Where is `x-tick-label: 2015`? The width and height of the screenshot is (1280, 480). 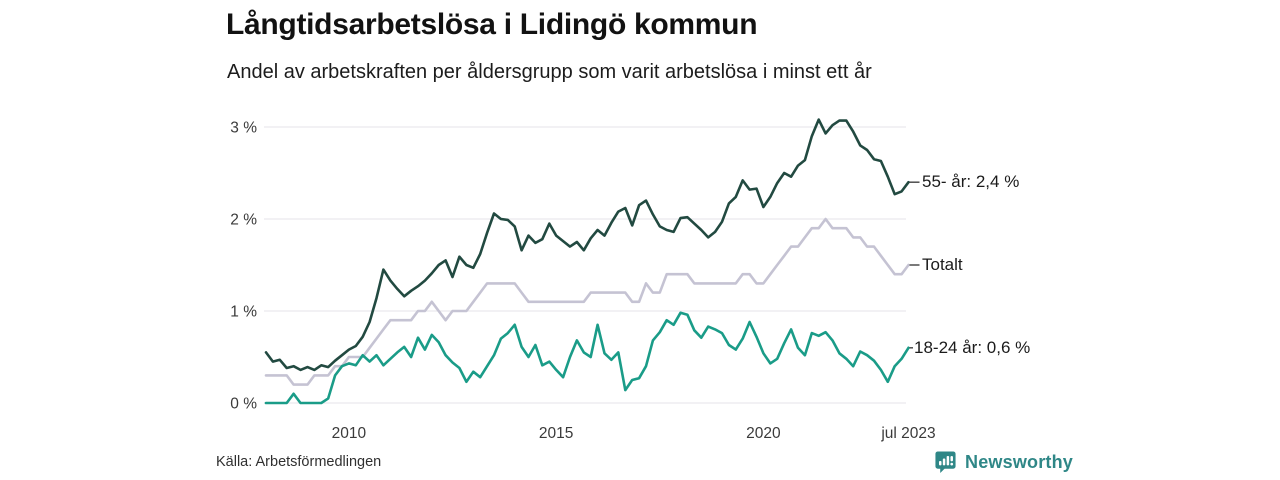 x-tick-label: 2015 is located at coordinates (556, 433).